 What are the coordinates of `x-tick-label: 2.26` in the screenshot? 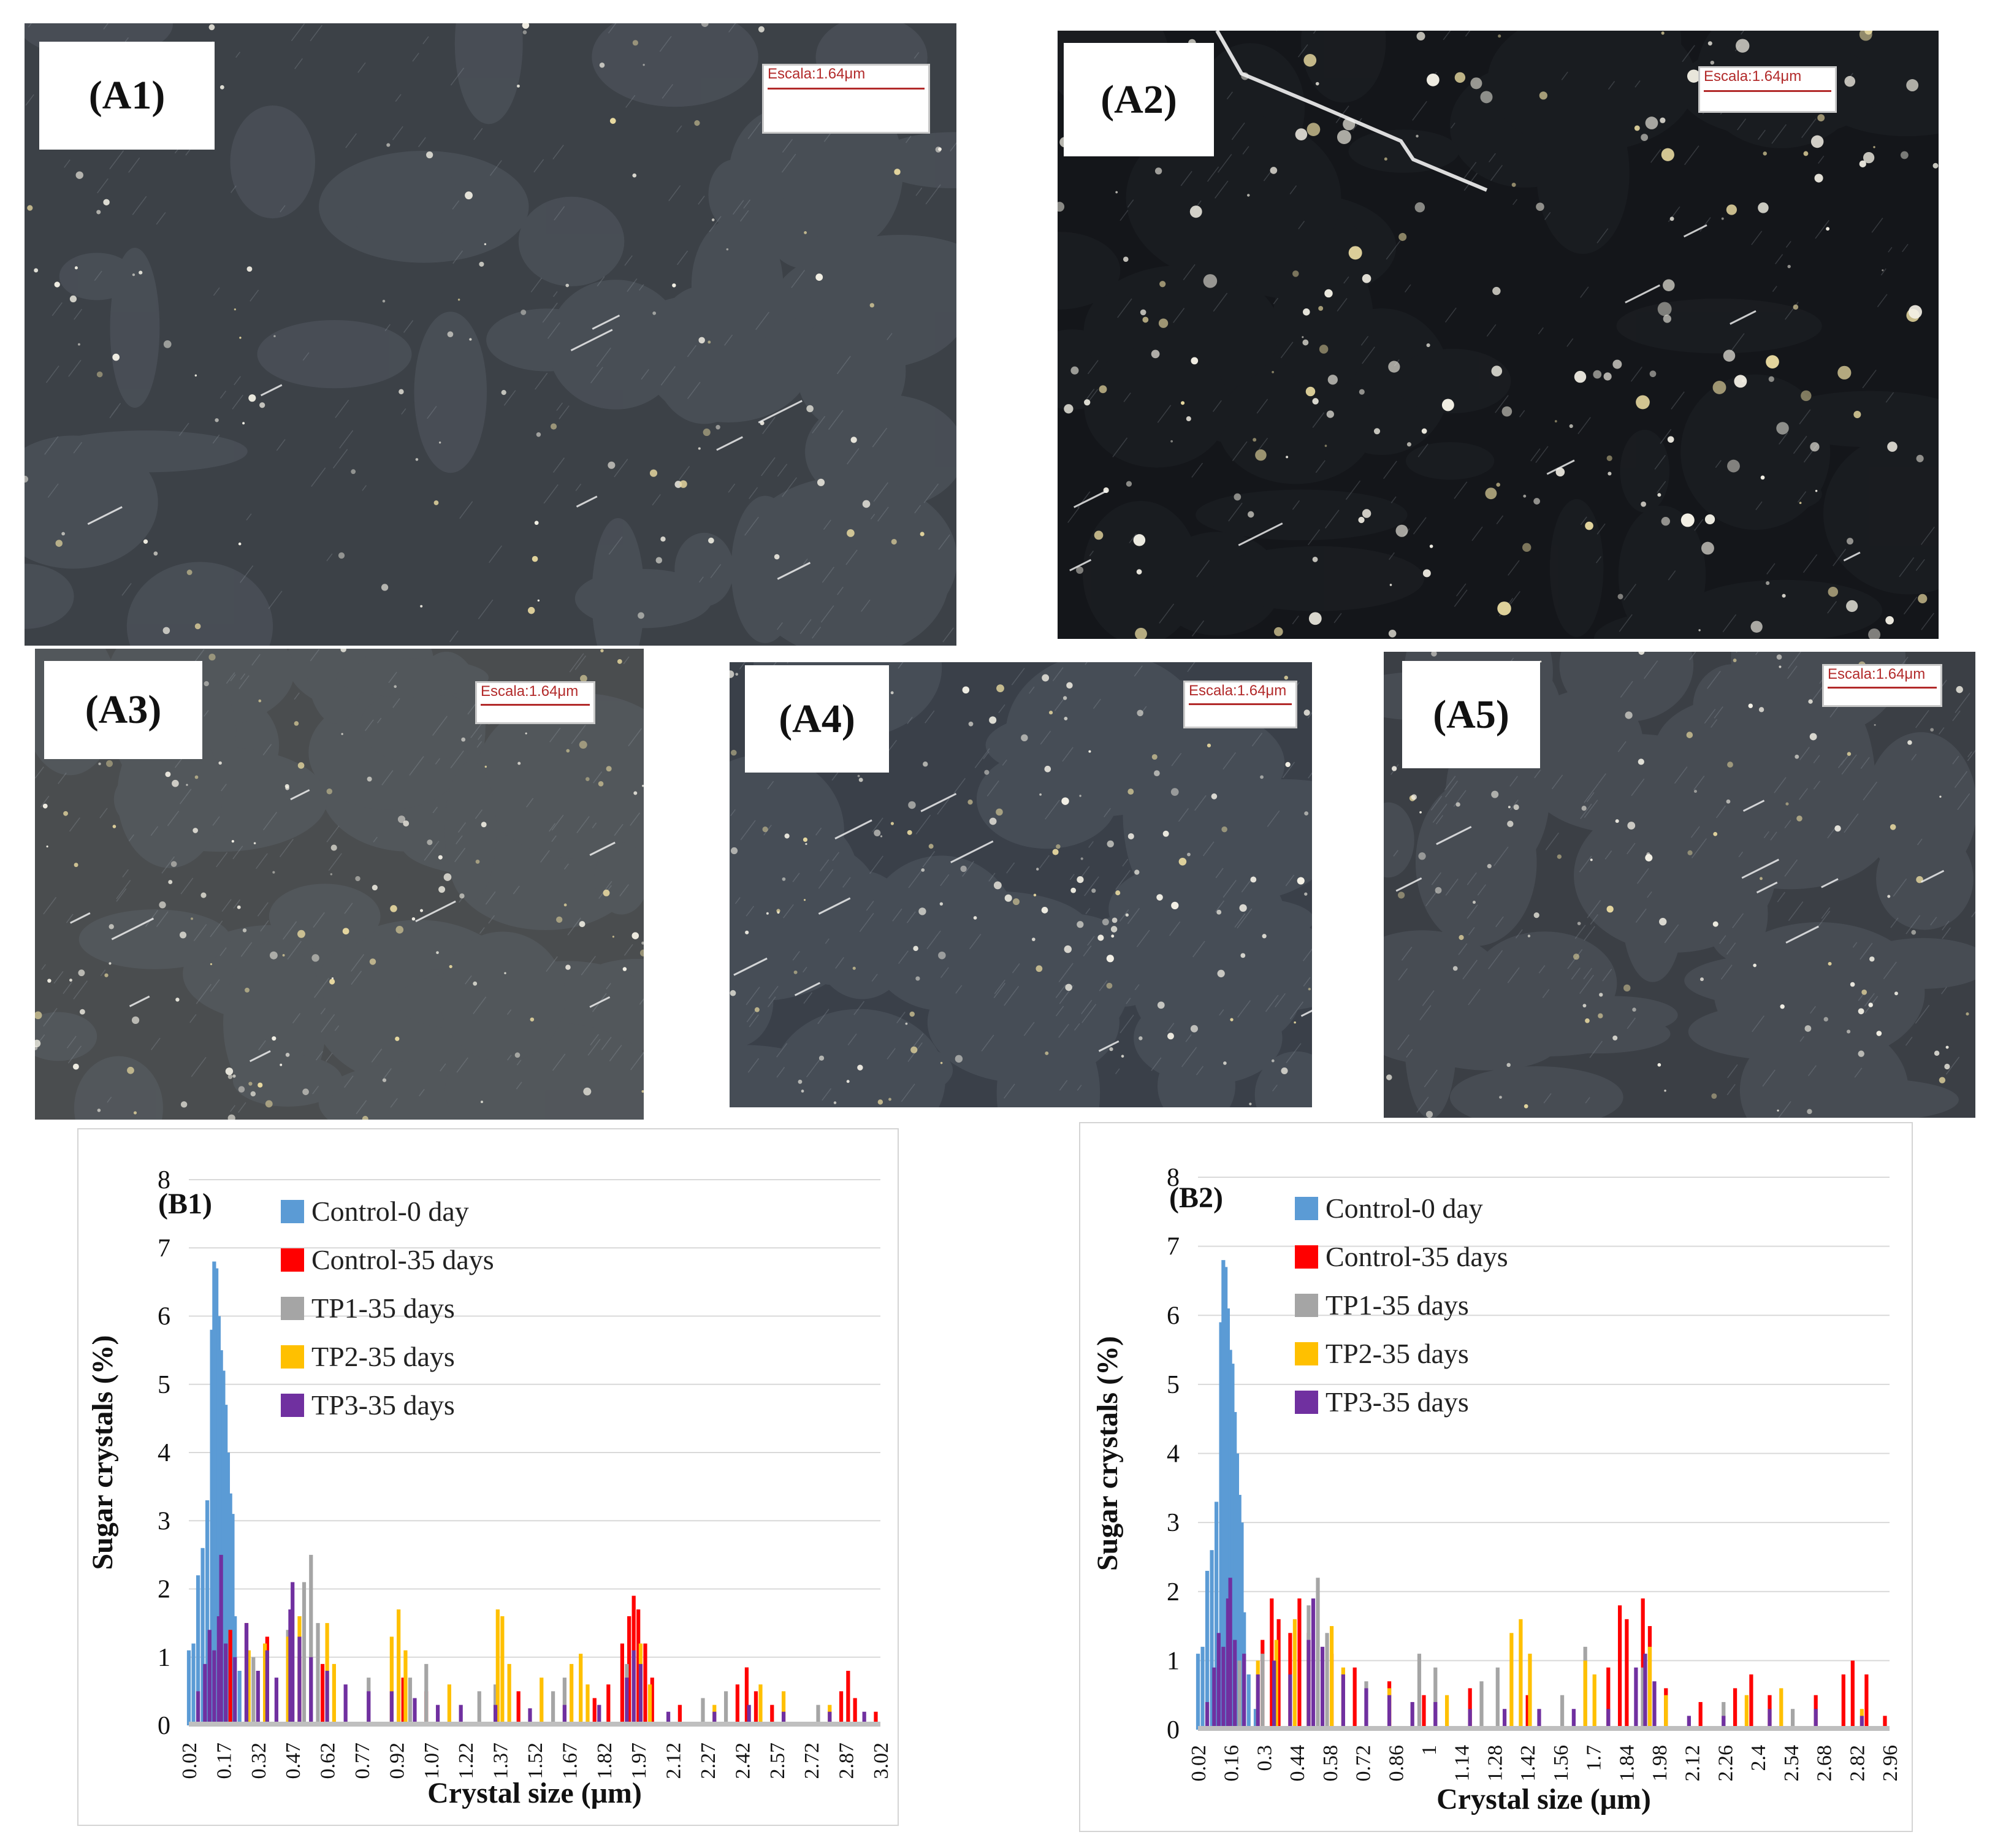 It's located at (1725, 1763).